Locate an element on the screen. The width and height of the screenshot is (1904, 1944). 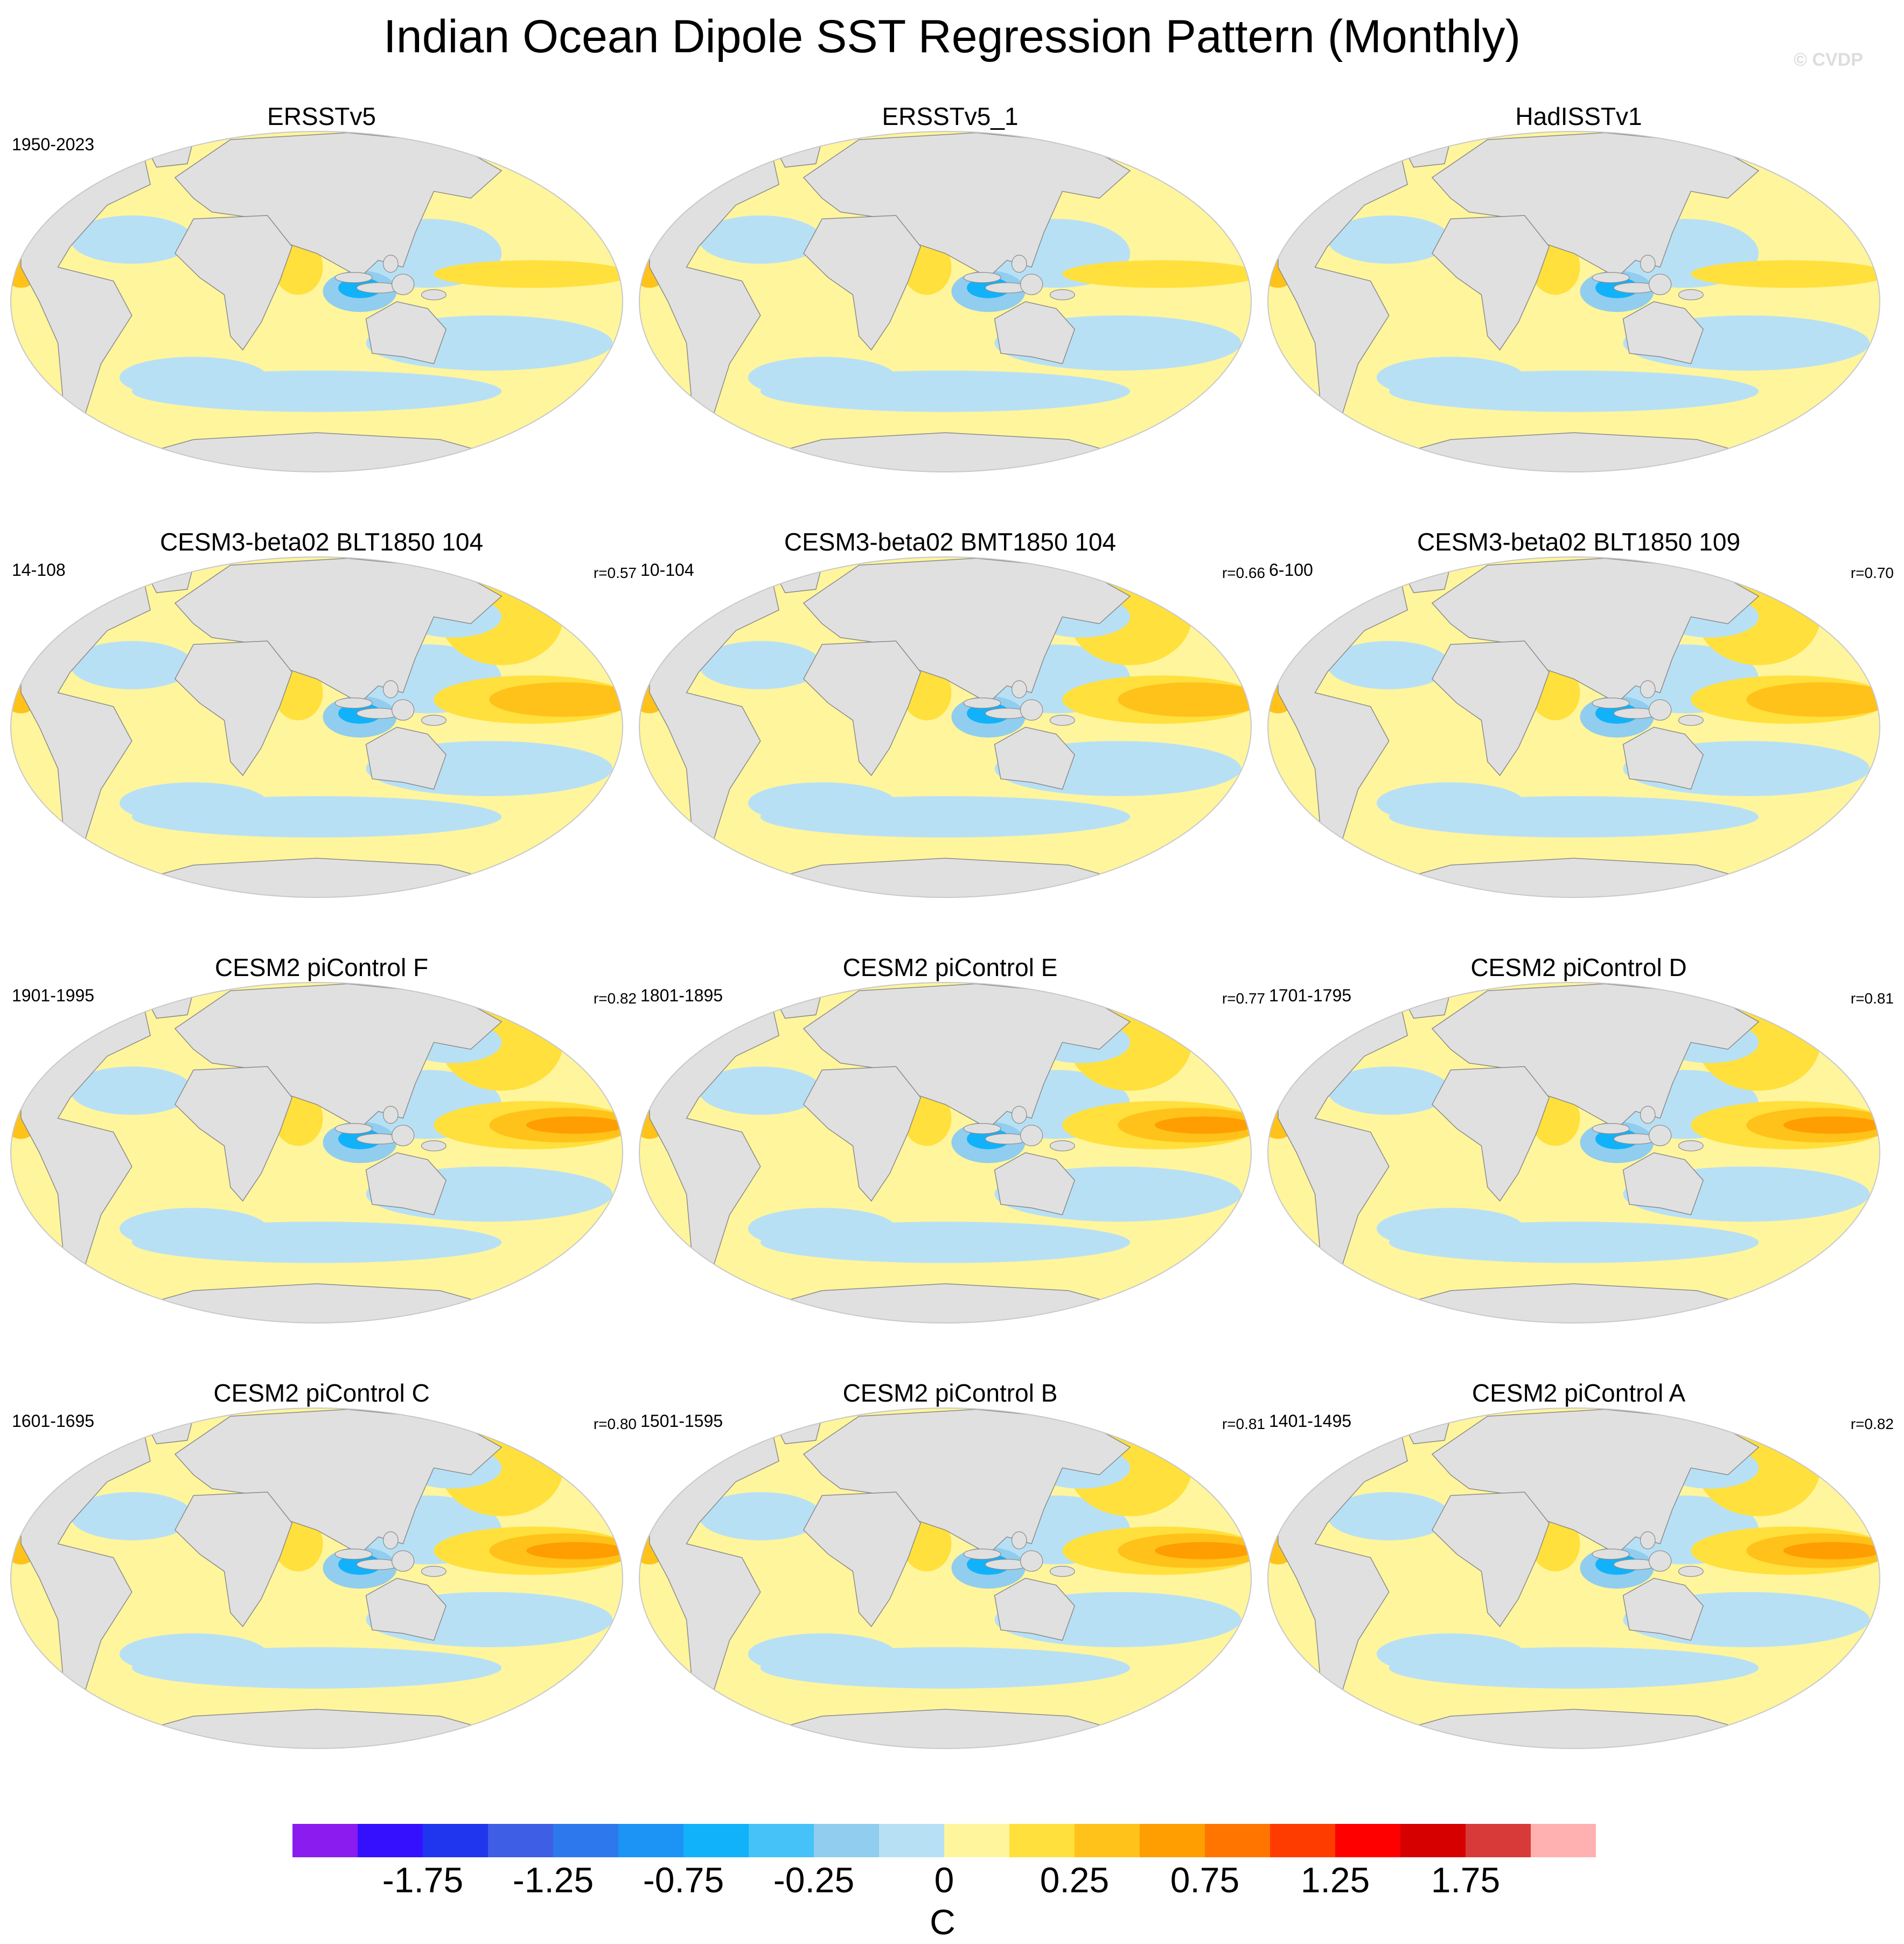
panel-years: 1401-1495 is located at coordinates (1310, 1421).